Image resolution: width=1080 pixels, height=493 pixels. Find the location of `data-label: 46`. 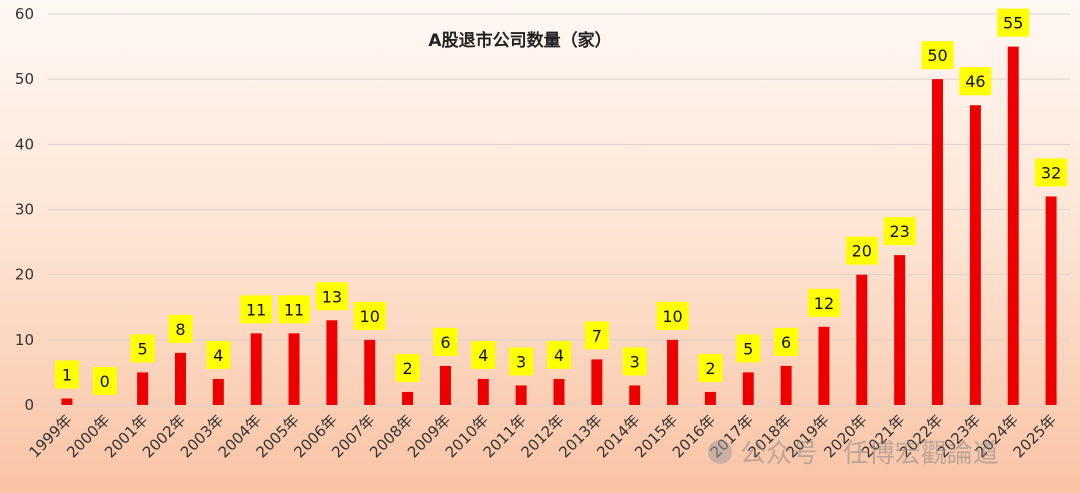

data-label: 46 is located at coordinates (975, 81).